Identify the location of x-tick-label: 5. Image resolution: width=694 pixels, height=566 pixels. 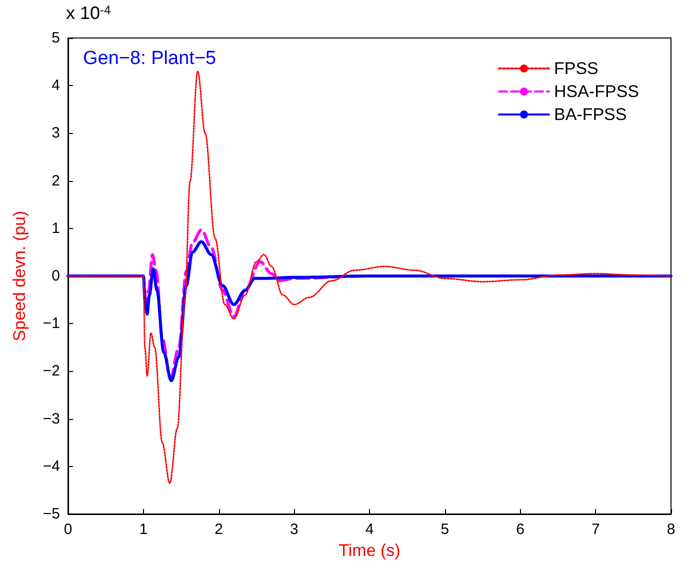
(445, 529).